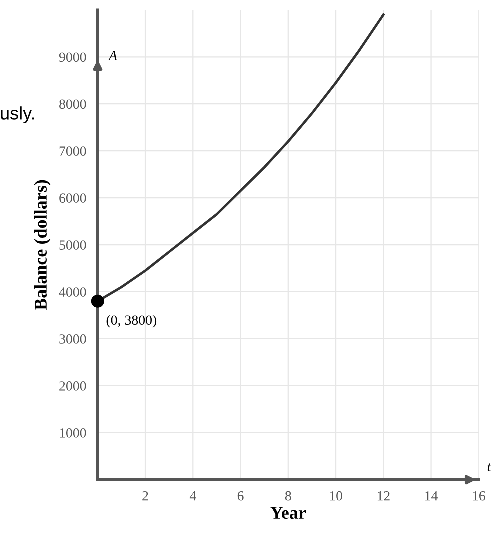 Image resolution: width=502 pixels, height=535 pixels. Describe the element at coordinates (72, 292) in the screenshot. I see `y-tick-label: 4000` at that location.